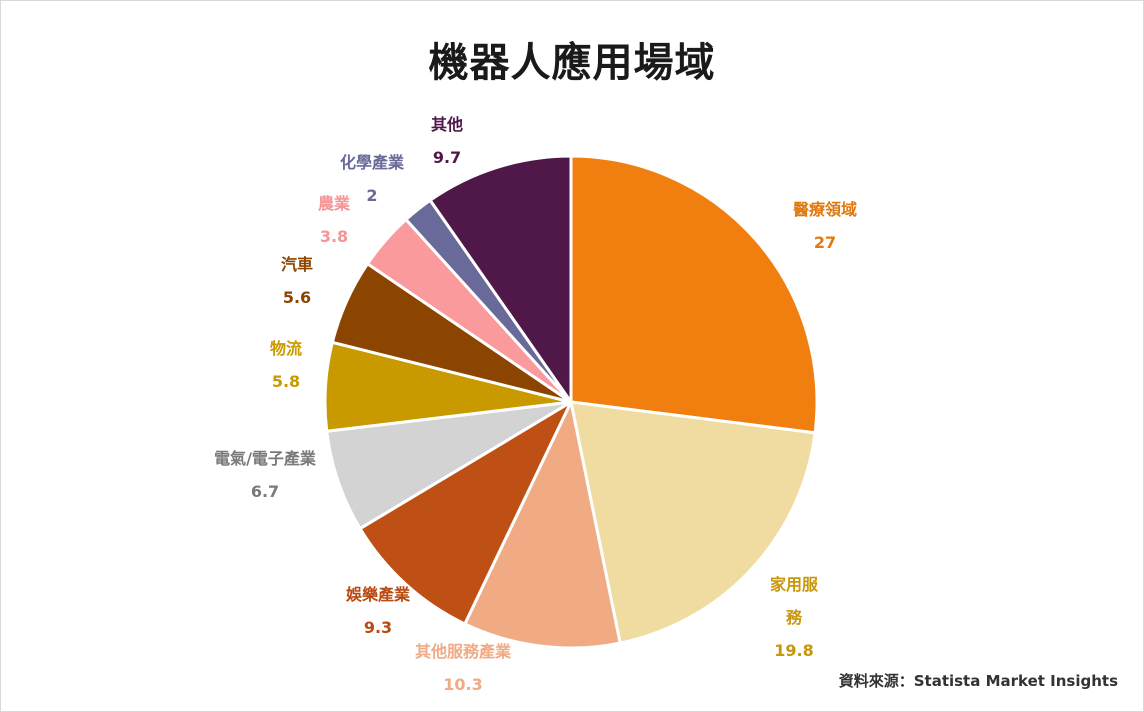 The image size is (1144, 712). What do you see at coordinates (978, 681) in the screenshot?
I see `source-note: 資料來源：Statista Market Insights` at bounding box center [978, 681].